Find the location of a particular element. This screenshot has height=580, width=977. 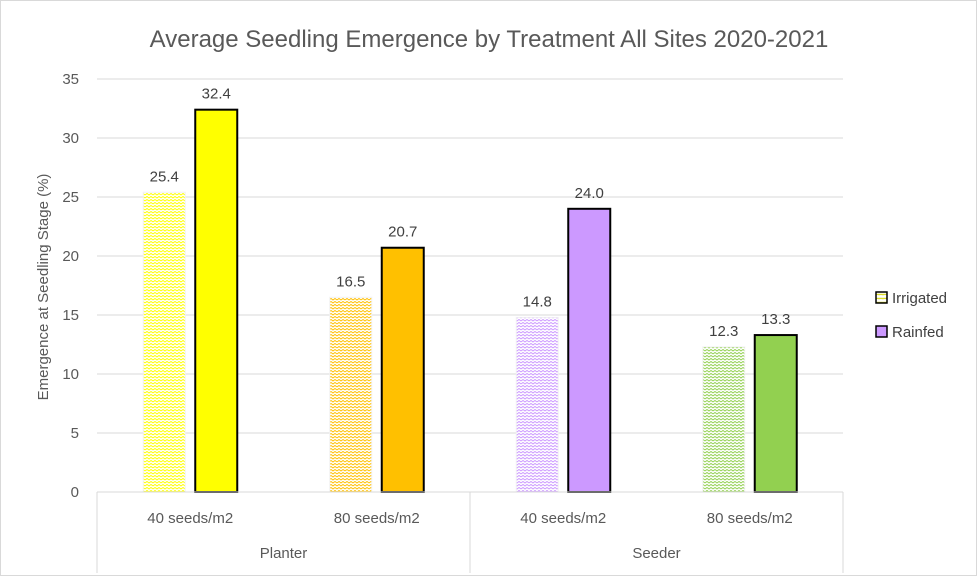

y-tick-label: 5 is located at coordinates (75, 433).